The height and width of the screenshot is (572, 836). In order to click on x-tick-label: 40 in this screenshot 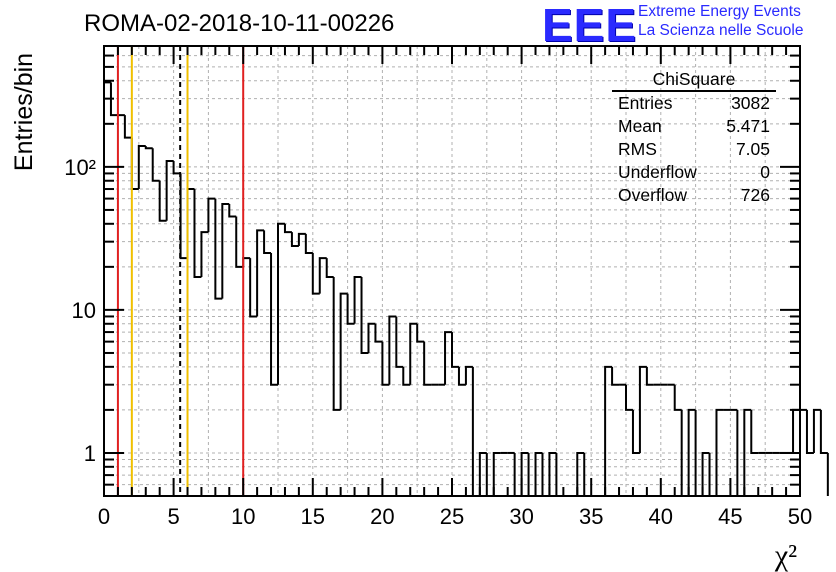, I will do `click(661, 516)`.